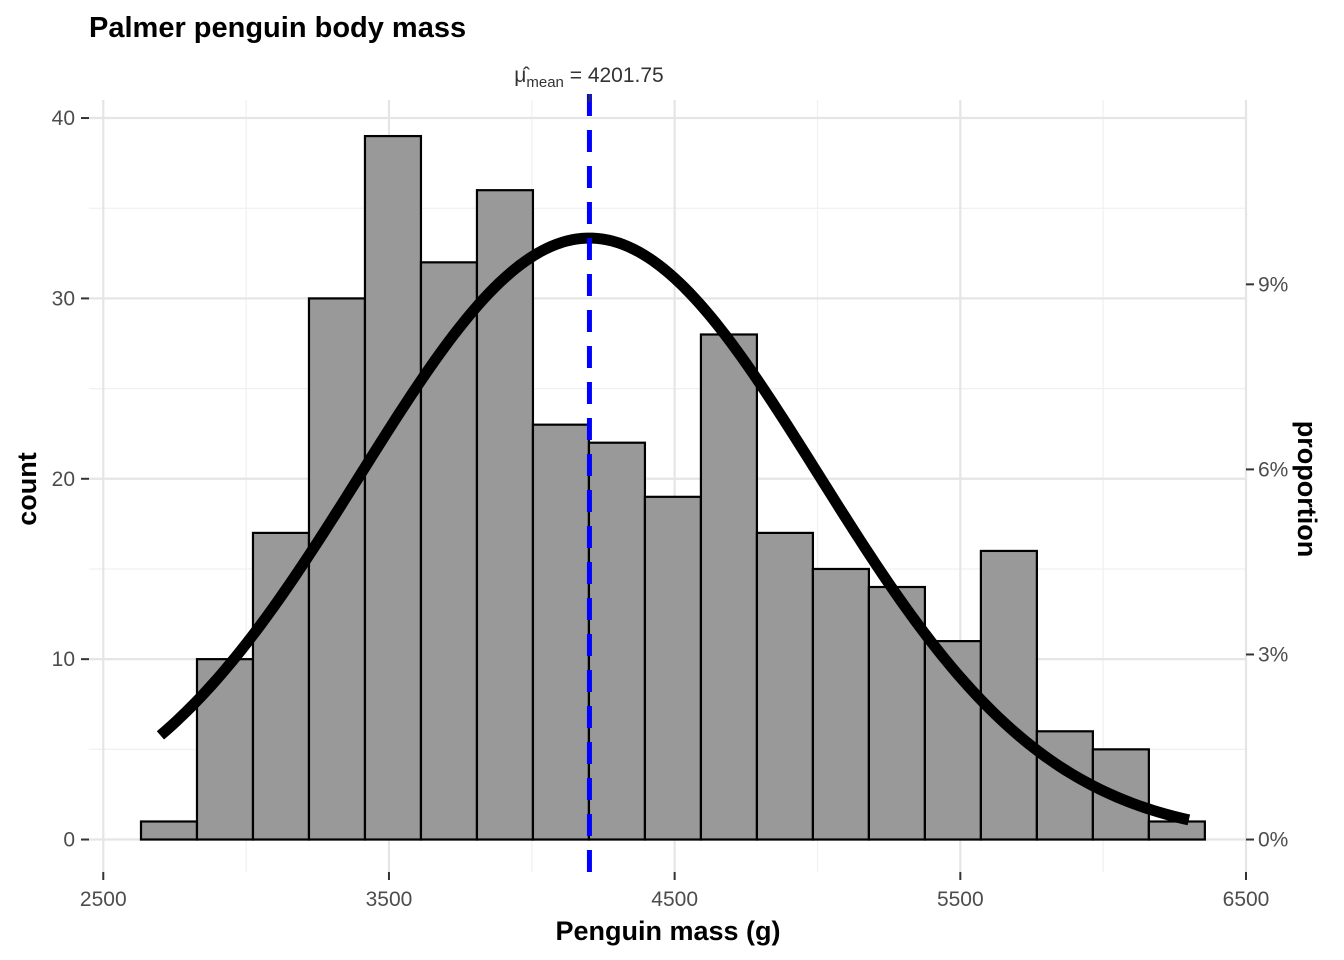 The image size is (1344, 960). Describe the element at coordinates (63, 659) in the screenshot. I see `y-tick-label: 10` at that location.